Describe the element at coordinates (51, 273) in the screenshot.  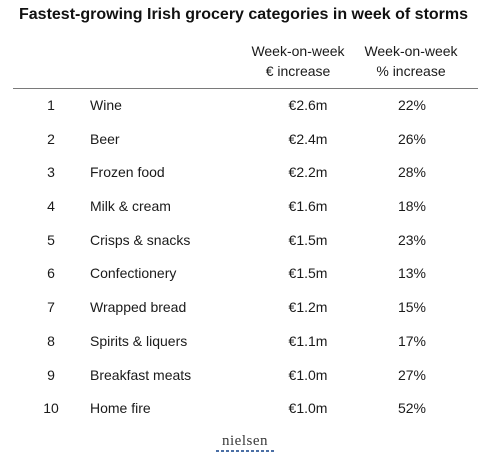
I see `rank-cell: 6` at that location.